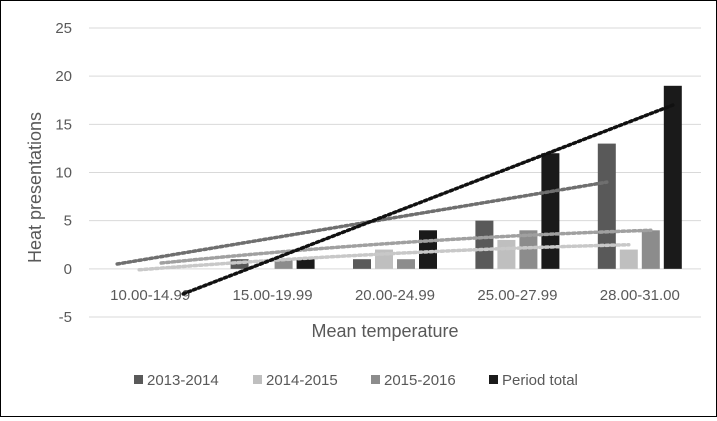 The height and width of the screenshot is (421, 717). I want to click on x-tick-label: 10.00-14.99, so click(150, 295).